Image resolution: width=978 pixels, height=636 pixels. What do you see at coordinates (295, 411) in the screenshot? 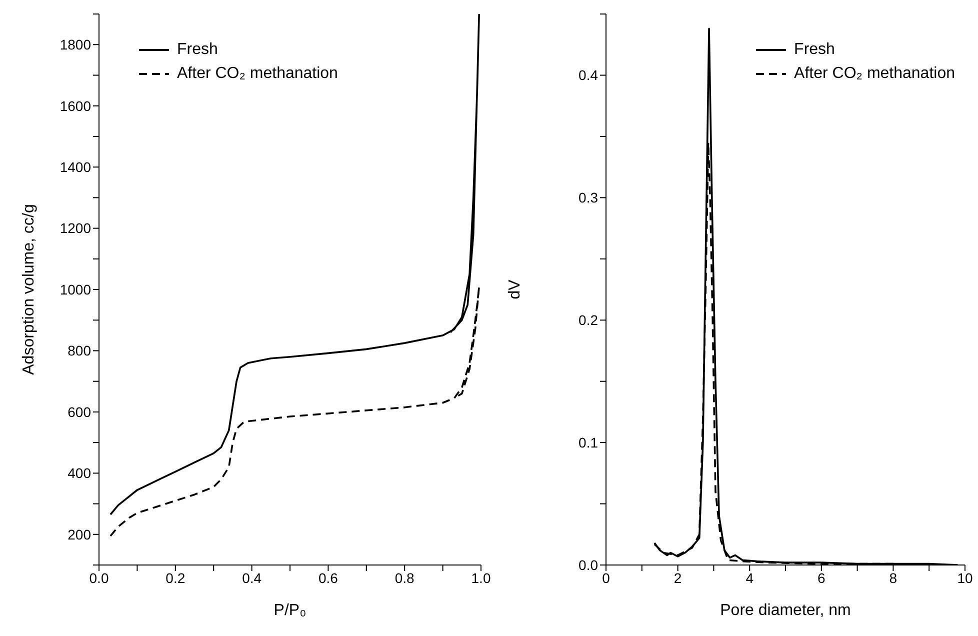
I see `line-series` at bounding box center [295, 411].